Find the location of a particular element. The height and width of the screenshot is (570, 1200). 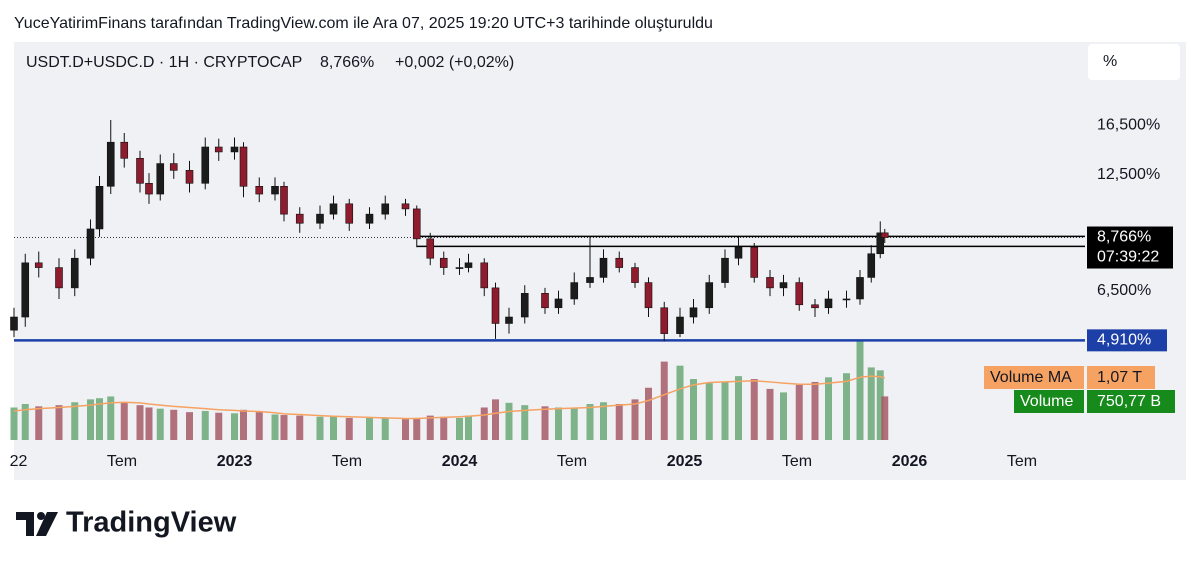

volume-name: Volume is located at coordinates (1046, 401).